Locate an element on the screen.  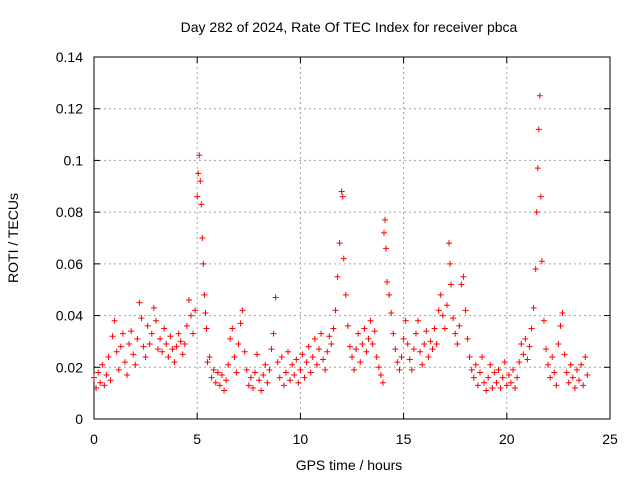
y-tick-label: 0.06 is located at coordinates (69, 264).